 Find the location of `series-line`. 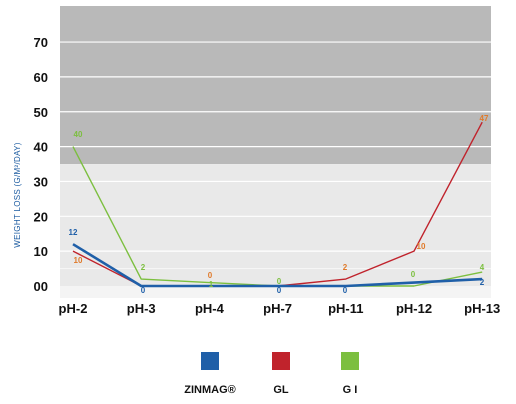

series-line is located at coordinates (277, 265).